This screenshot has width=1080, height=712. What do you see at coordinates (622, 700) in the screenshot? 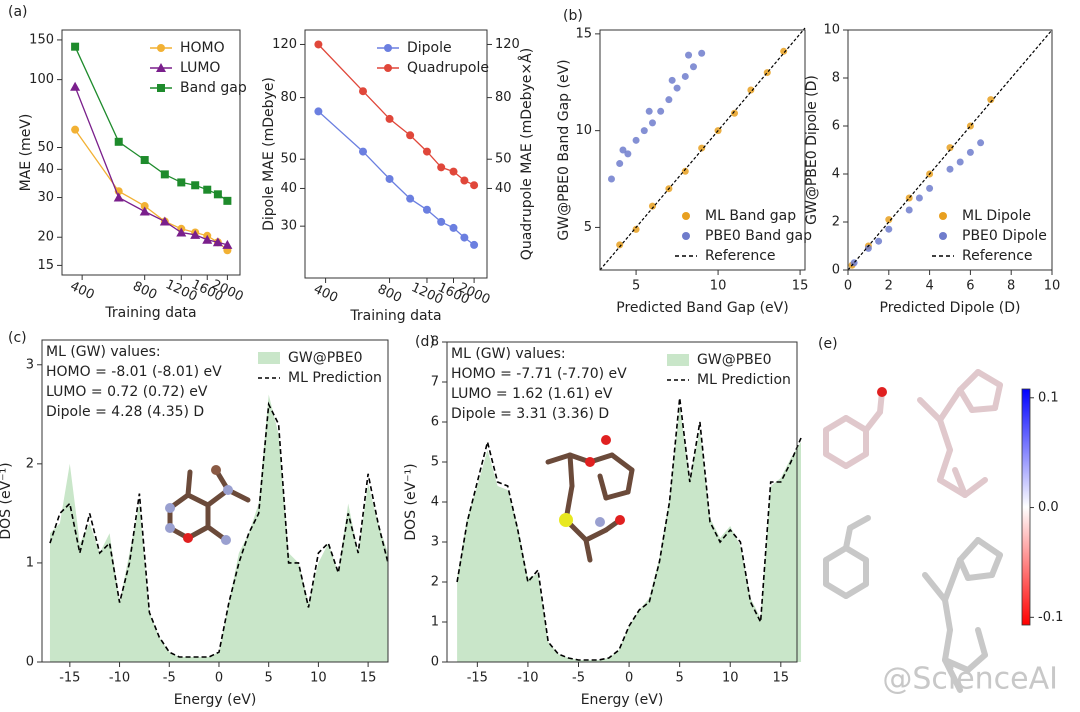
I see `x-axis-label: Energy (eV)` at bounding box center [622, 700].